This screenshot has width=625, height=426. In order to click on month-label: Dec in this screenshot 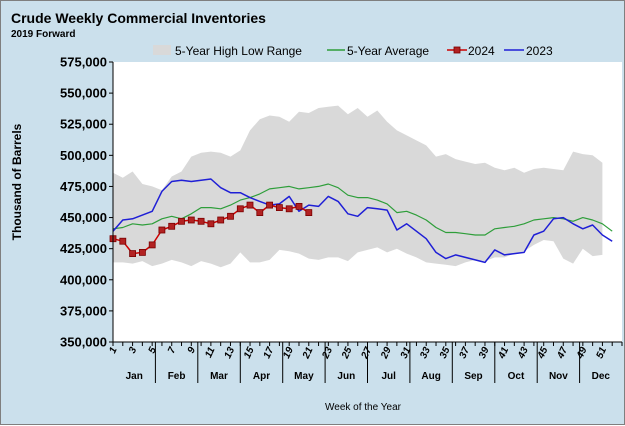, I will do `click(601, 376)`.